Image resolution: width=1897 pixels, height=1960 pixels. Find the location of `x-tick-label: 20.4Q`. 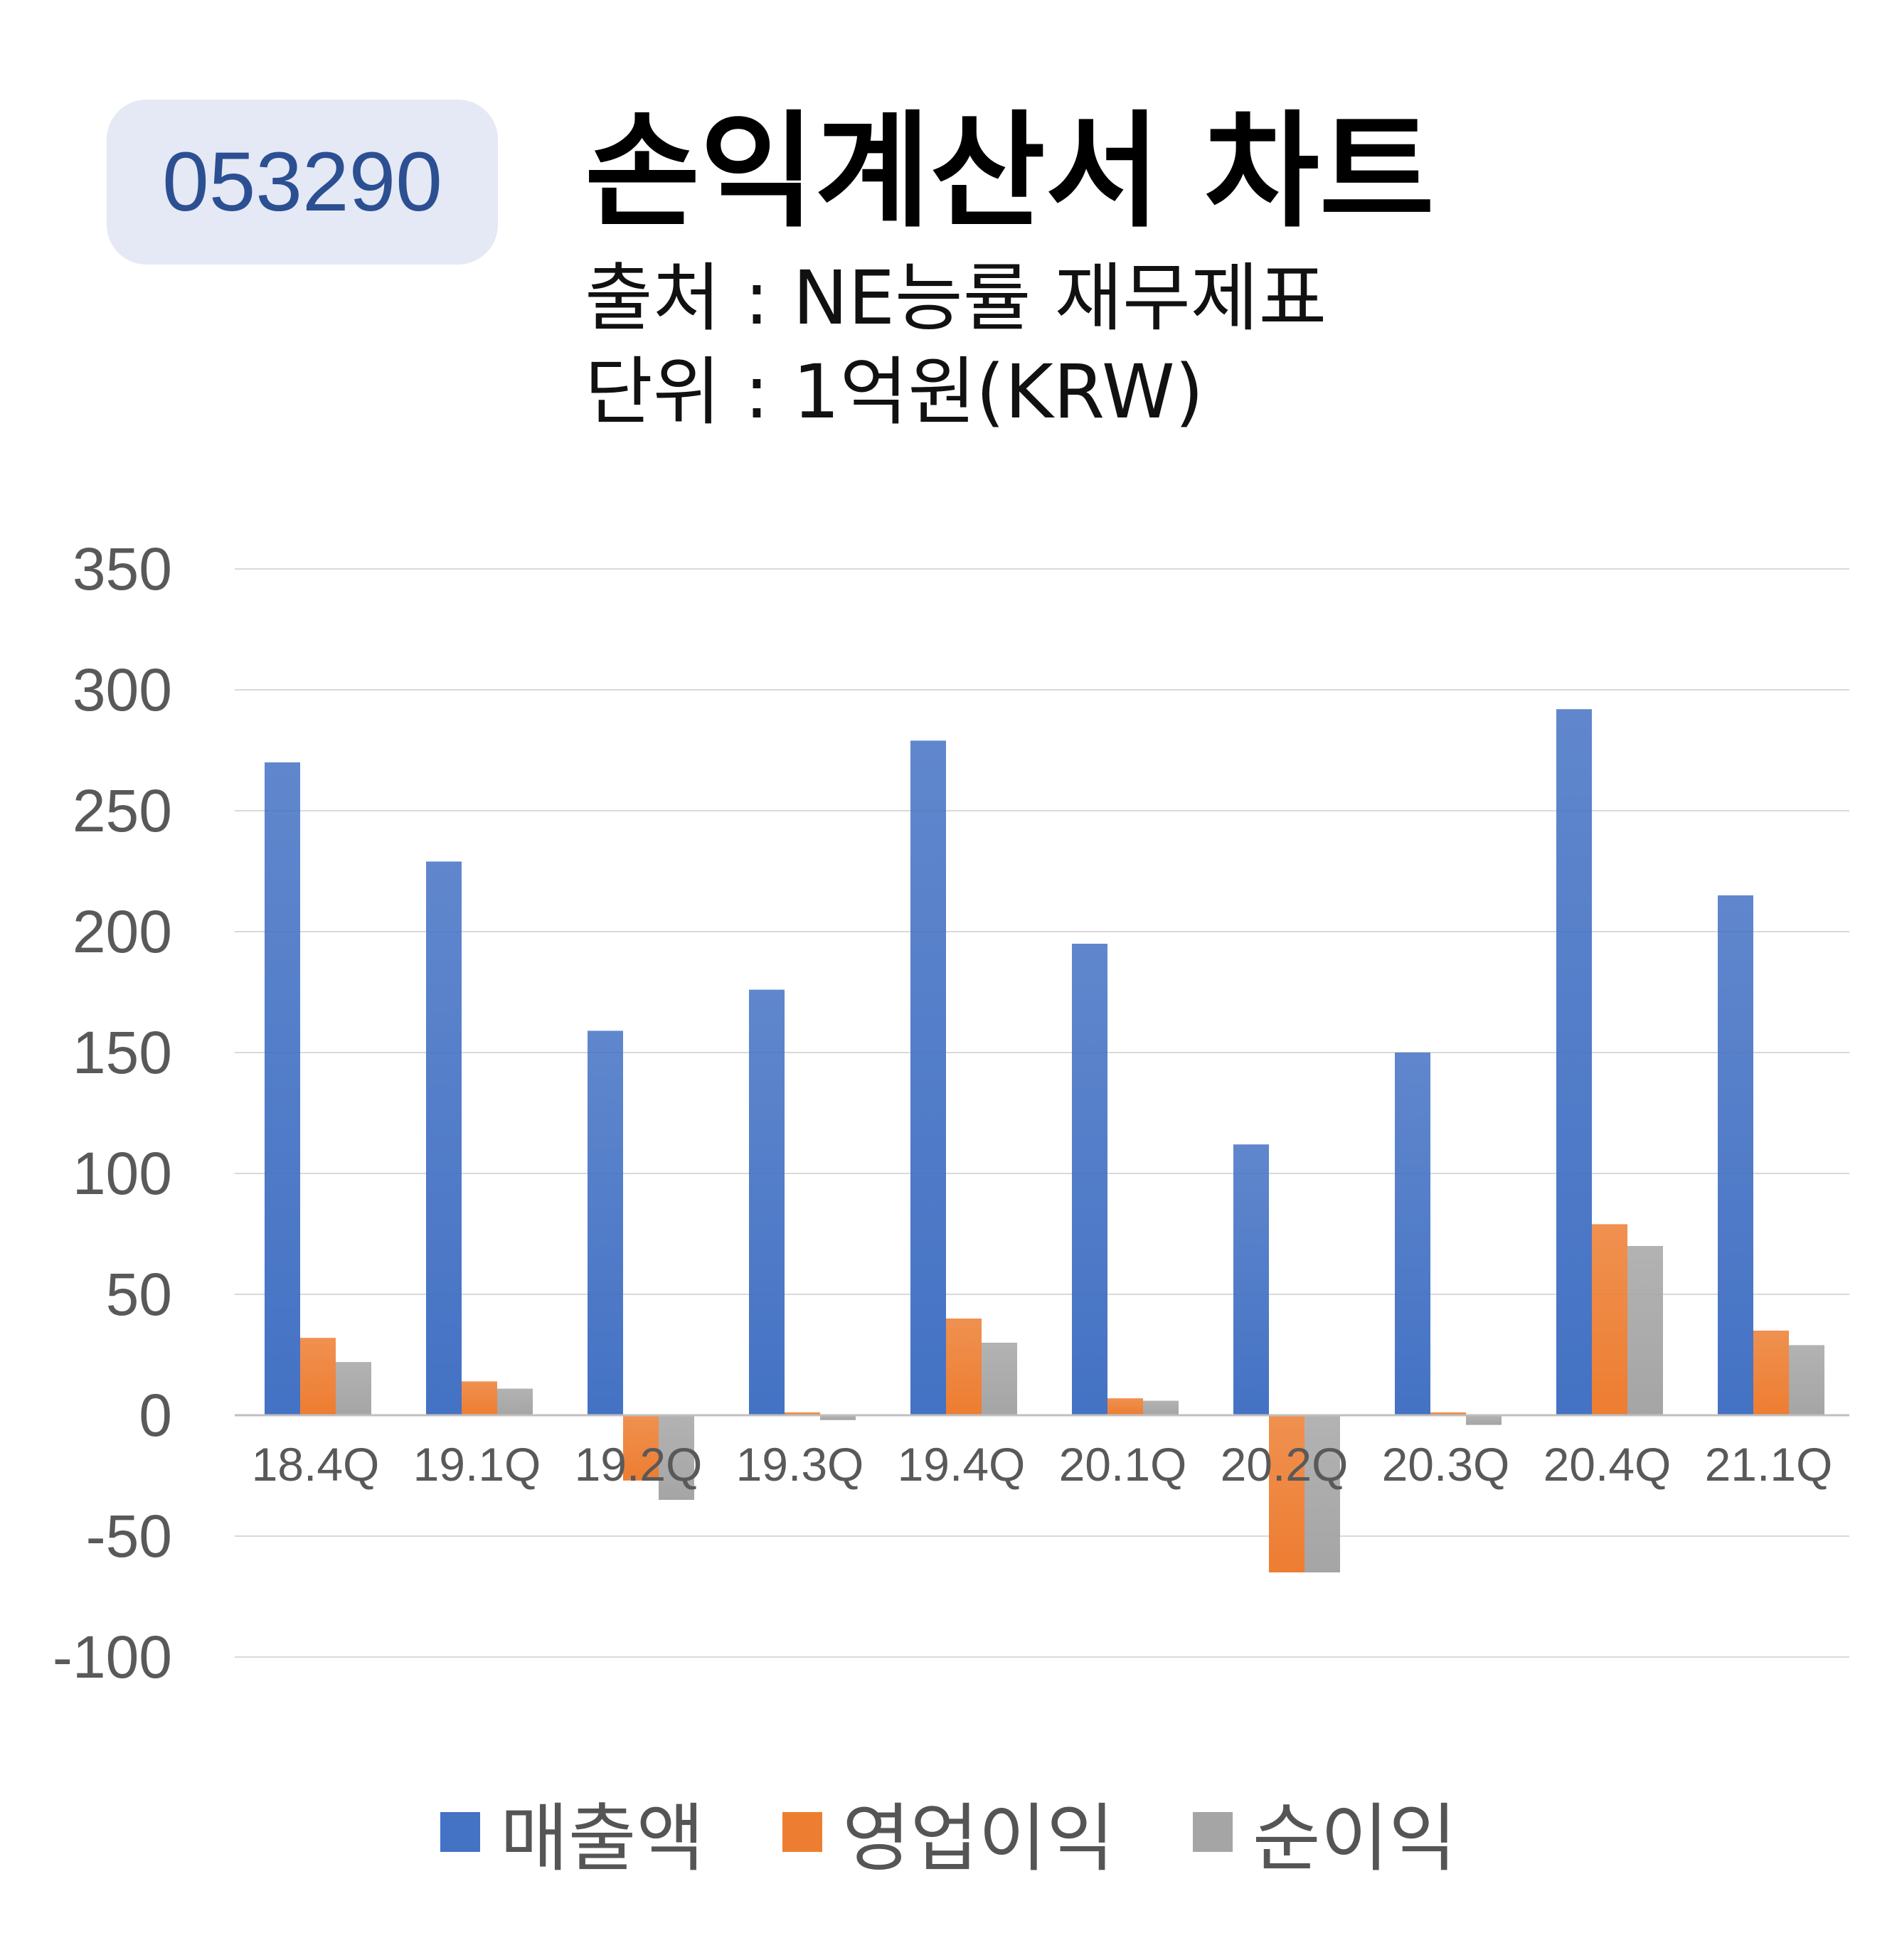

x-tick-label: 20.4Q is located at coordinates (1608, 1464).